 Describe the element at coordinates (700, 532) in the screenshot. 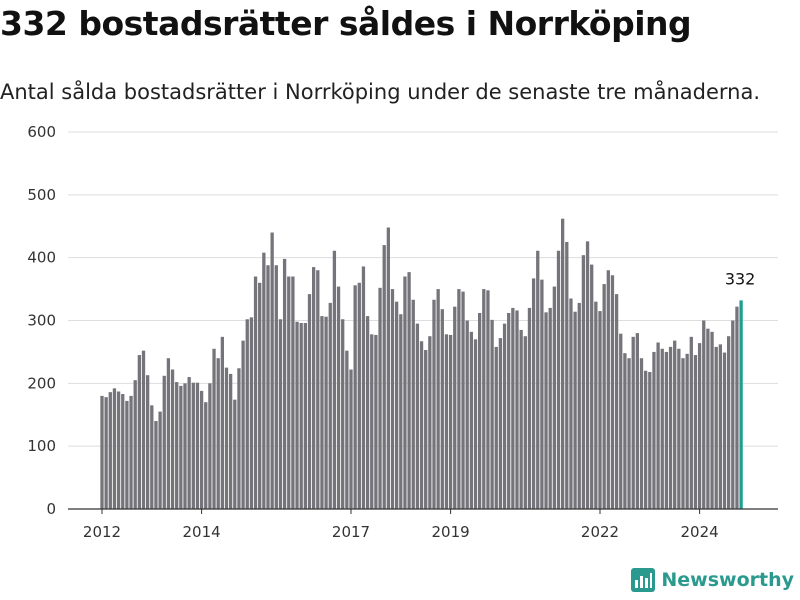

I see `x-tick-label: 2024` at that location.